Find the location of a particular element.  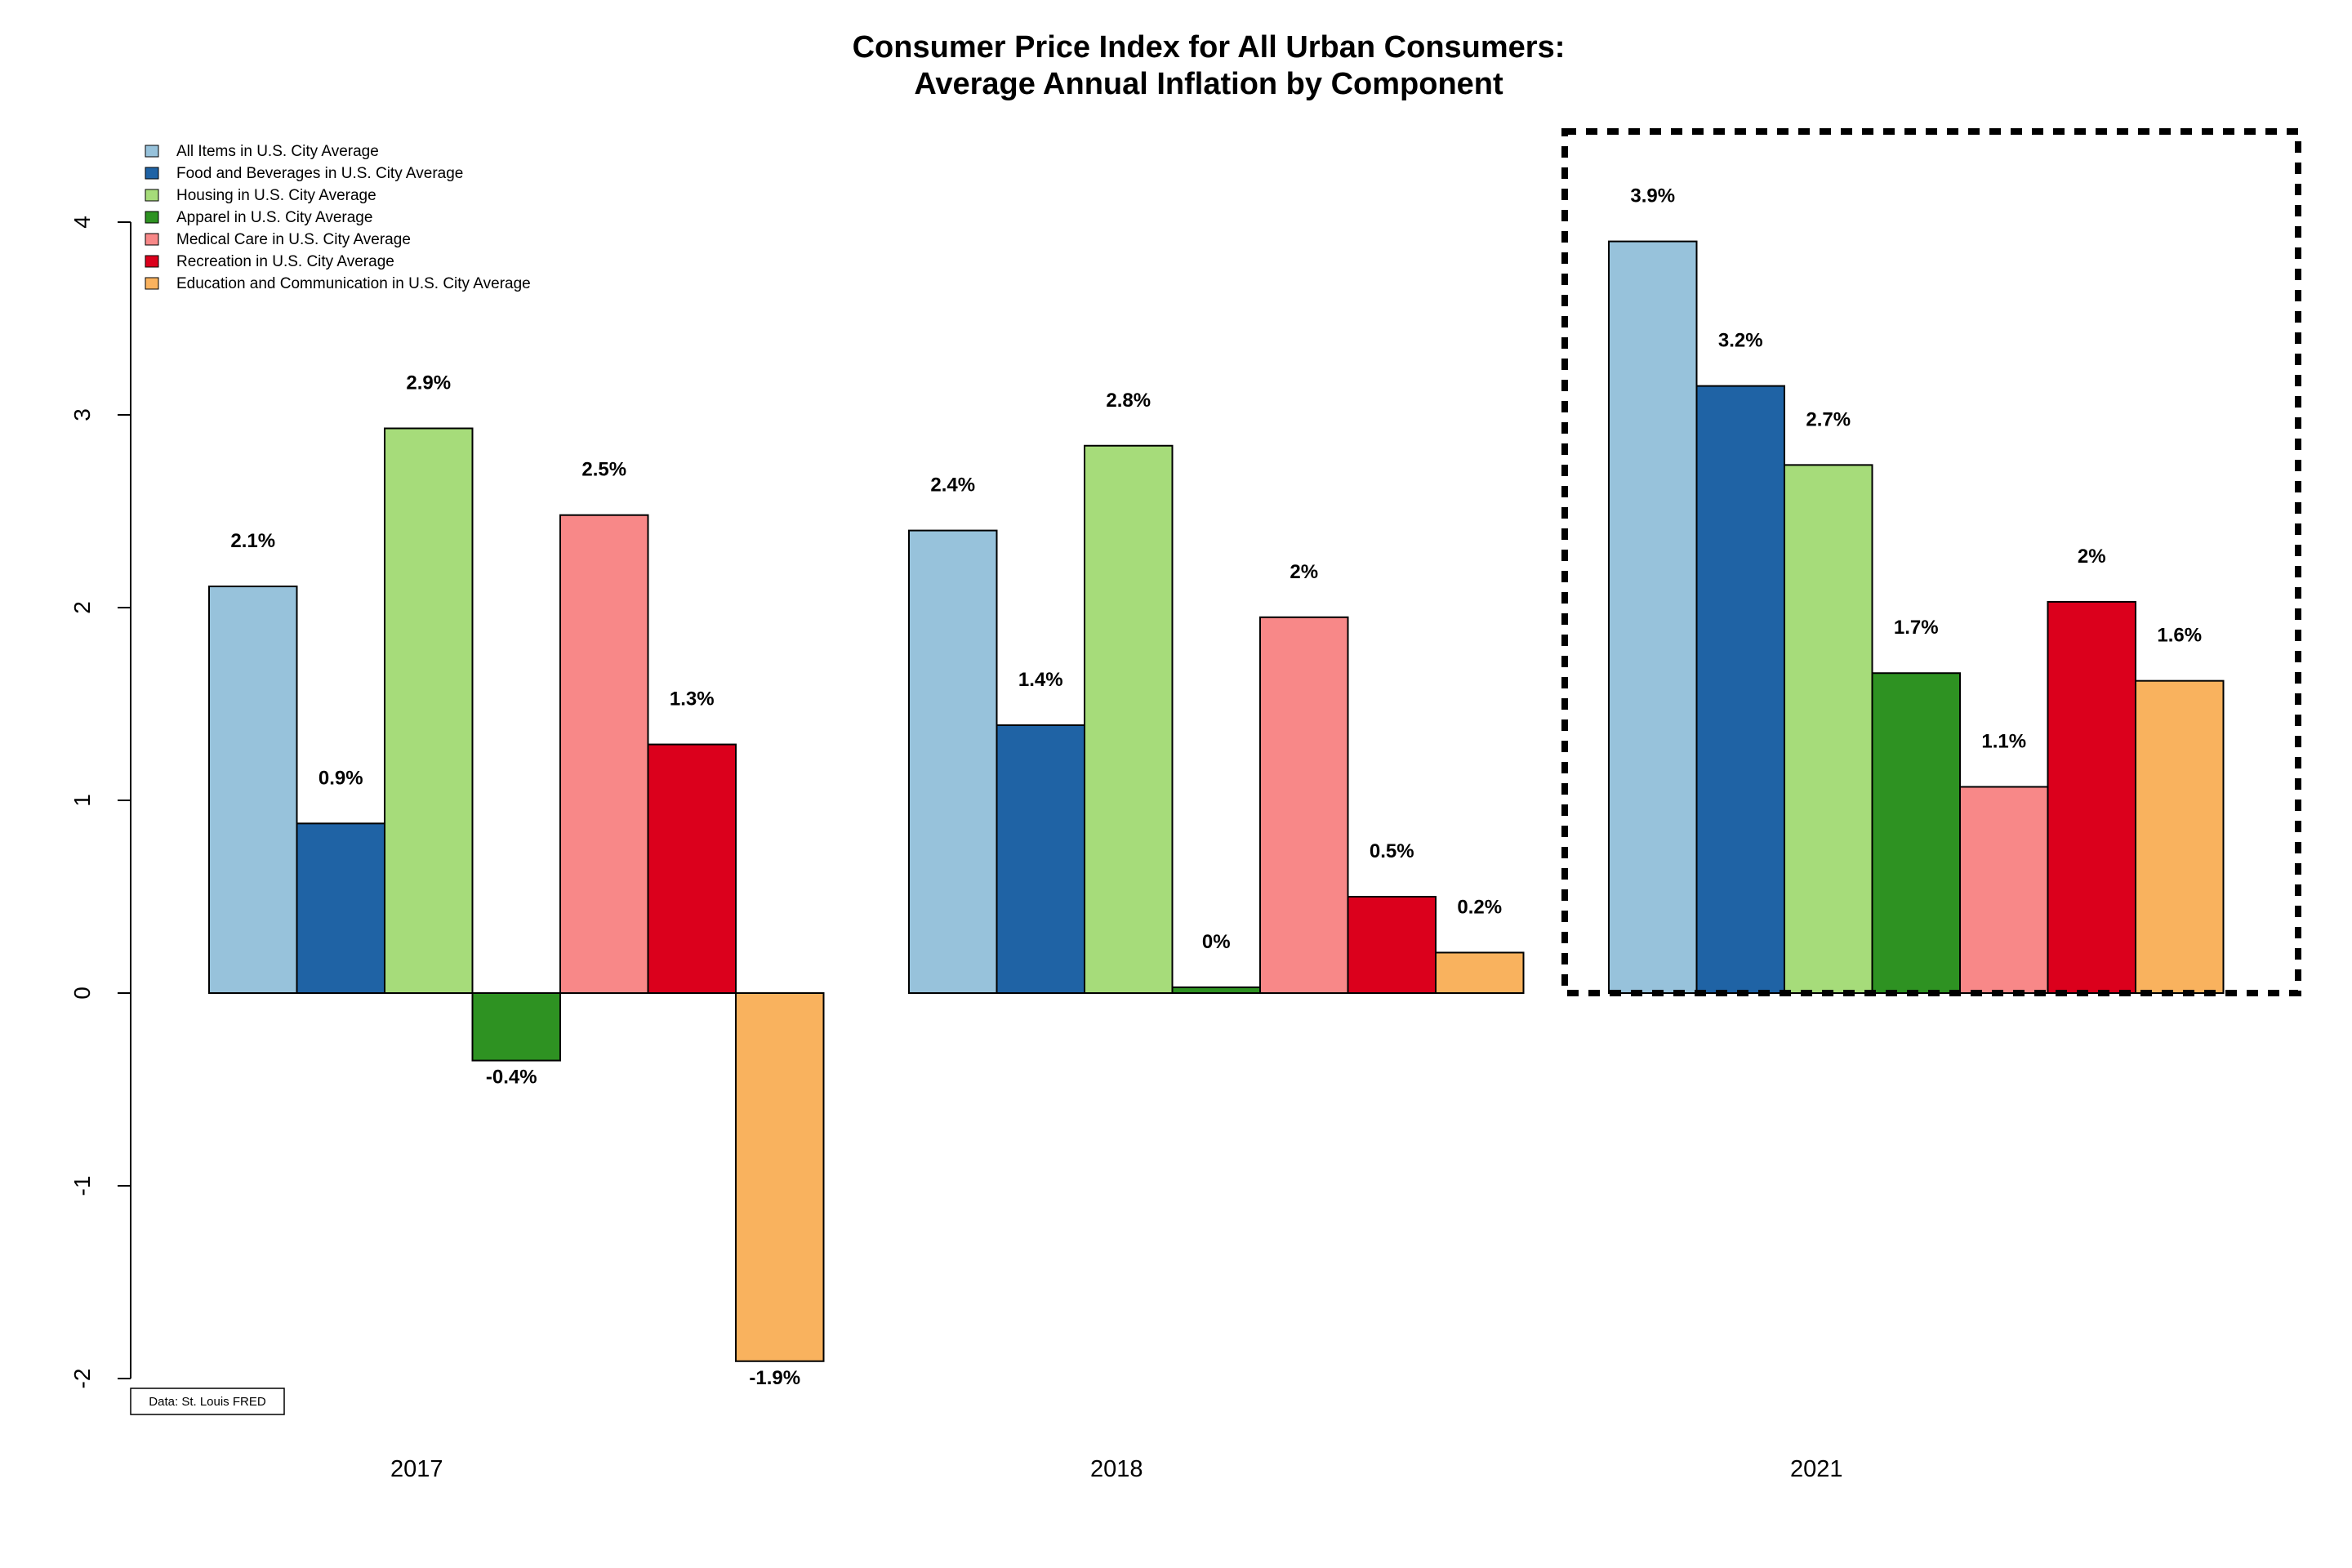

source-text: Data: St. Louis FRED is located at coordinates (207, 1402).